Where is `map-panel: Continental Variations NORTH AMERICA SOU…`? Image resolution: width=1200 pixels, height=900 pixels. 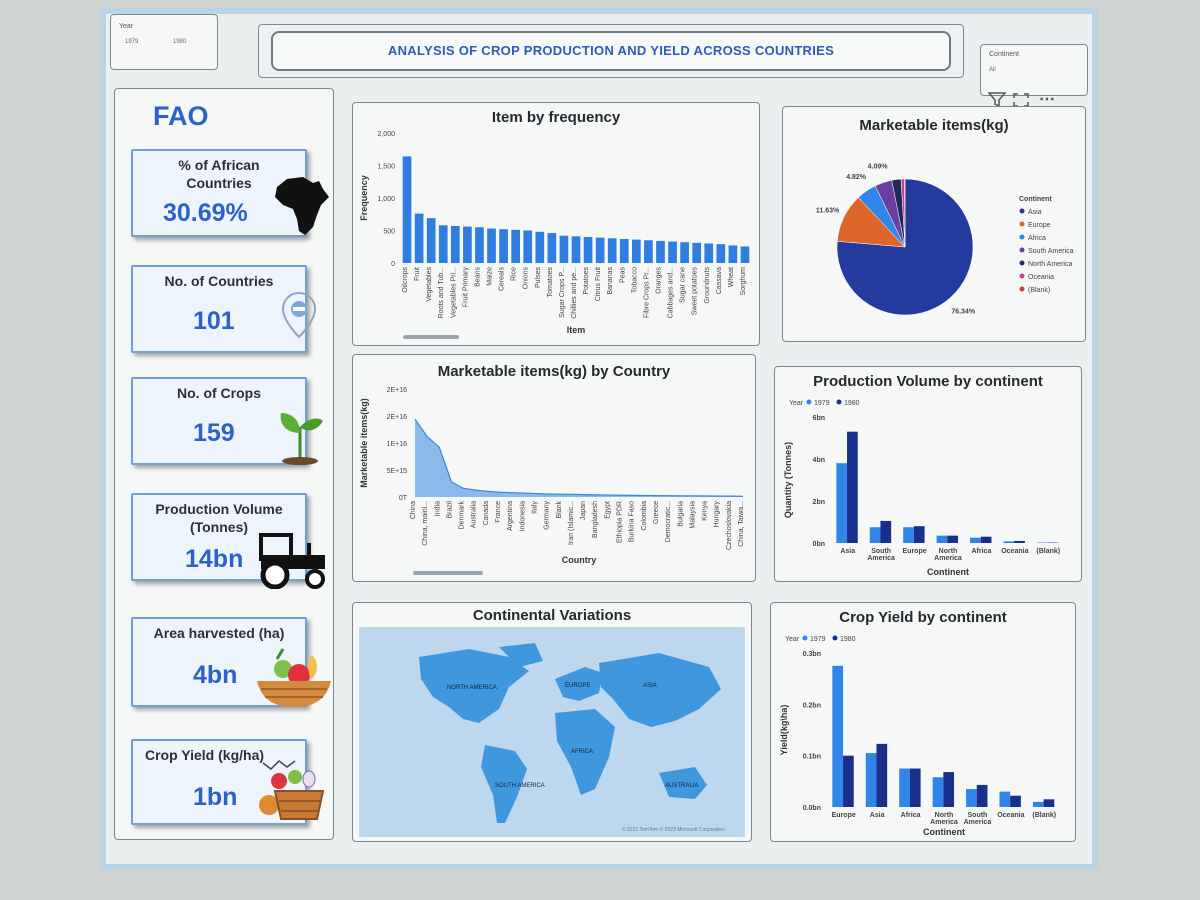 map-panel: Continental Variations NORTH AMERICA SOU… is located at coordinates (552, 722).